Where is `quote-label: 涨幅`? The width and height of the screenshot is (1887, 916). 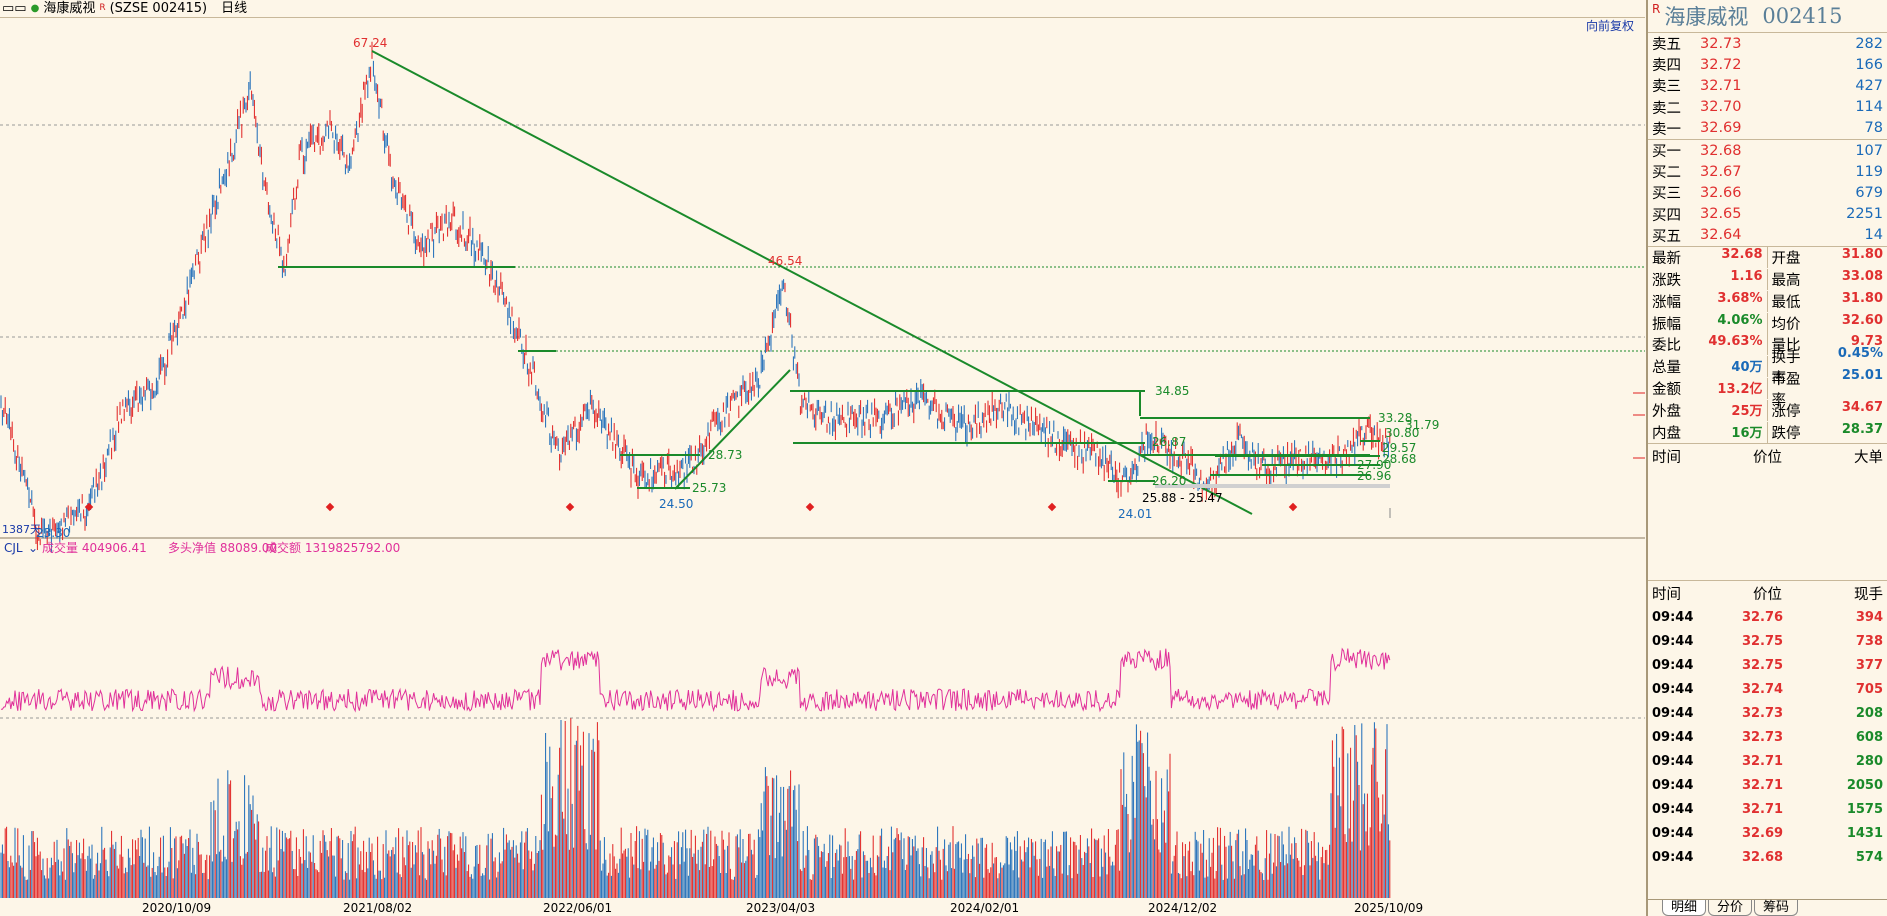 quote-label: 涨幅 is located at coordinates (1666, 302).